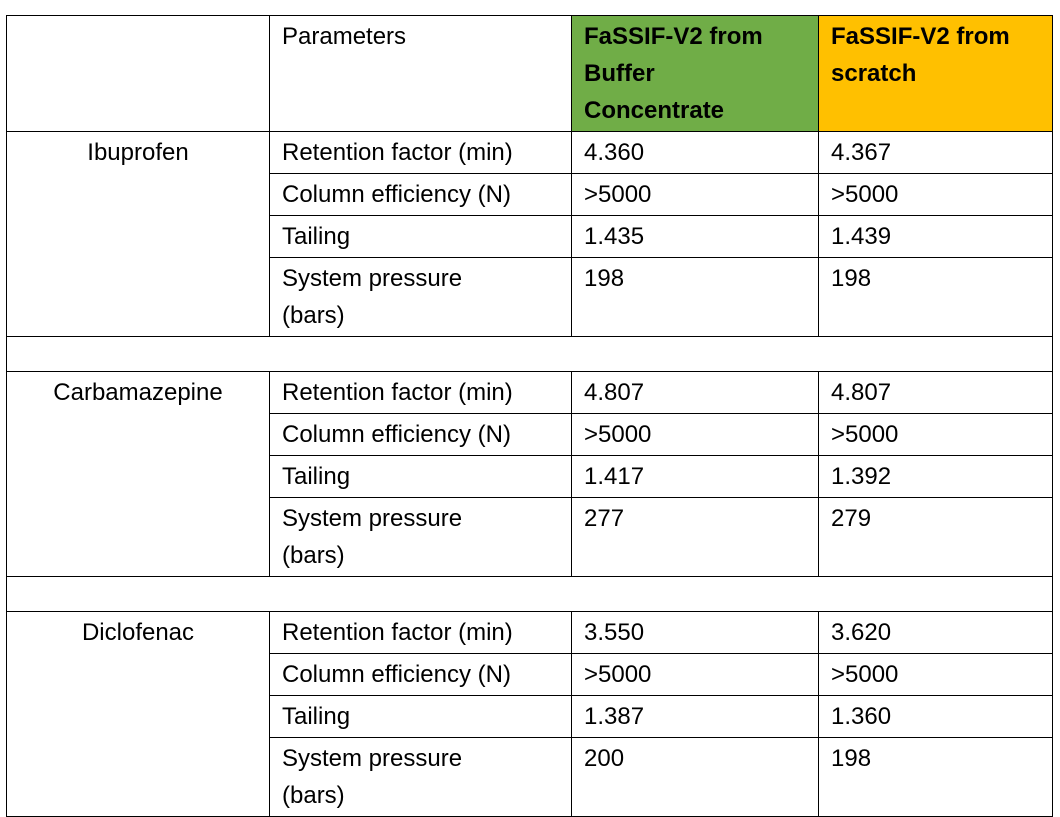 This screenshot has width=1060, height=817. Describe the element at coordinates (920, 36) in the screenshot. I see `header-scratch-line: FaSSIF-V2 from` at that location.